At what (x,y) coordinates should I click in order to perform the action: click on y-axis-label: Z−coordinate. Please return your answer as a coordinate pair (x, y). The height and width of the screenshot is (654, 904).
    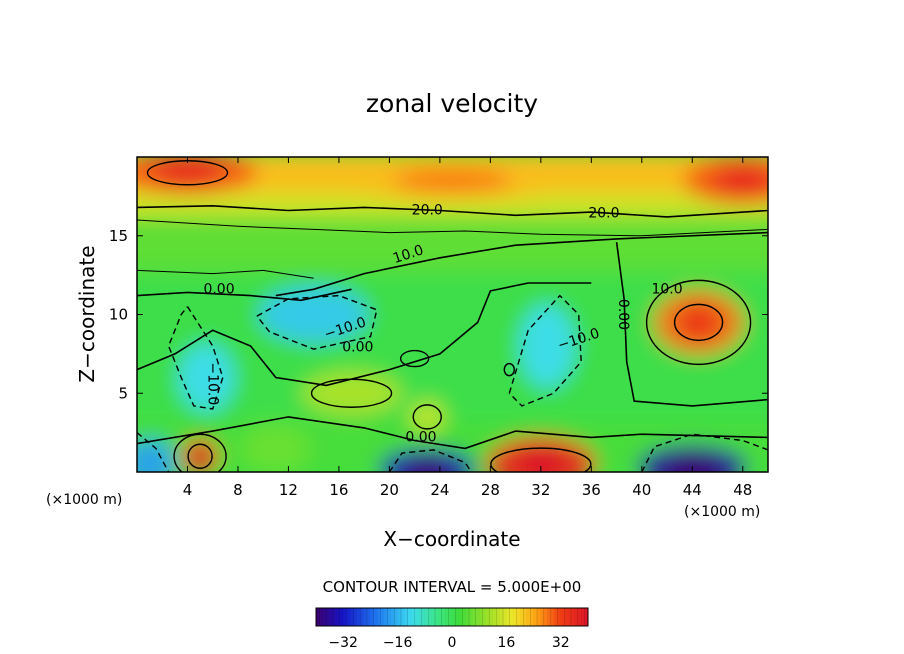
    Looking at the image, I should click on (87, 313).